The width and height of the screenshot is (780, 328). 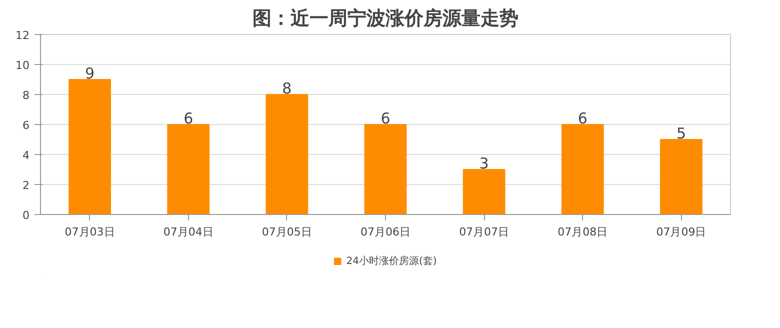 I want to click on legend-label: 24小时涨价房源(套), so click(x=391, y=261).